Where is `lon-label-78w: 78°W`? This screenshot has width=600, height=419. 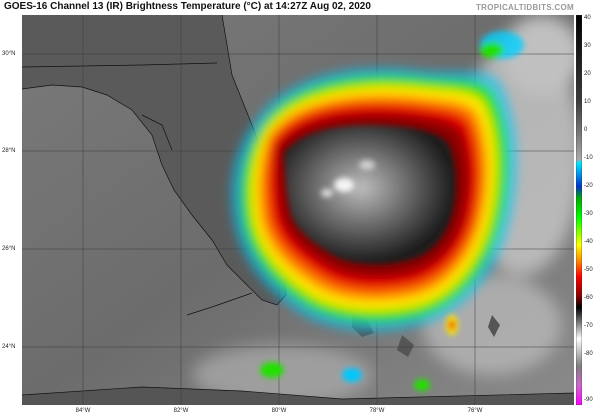
lon-label-78w: 78°W is located at coordinates (377, 411).